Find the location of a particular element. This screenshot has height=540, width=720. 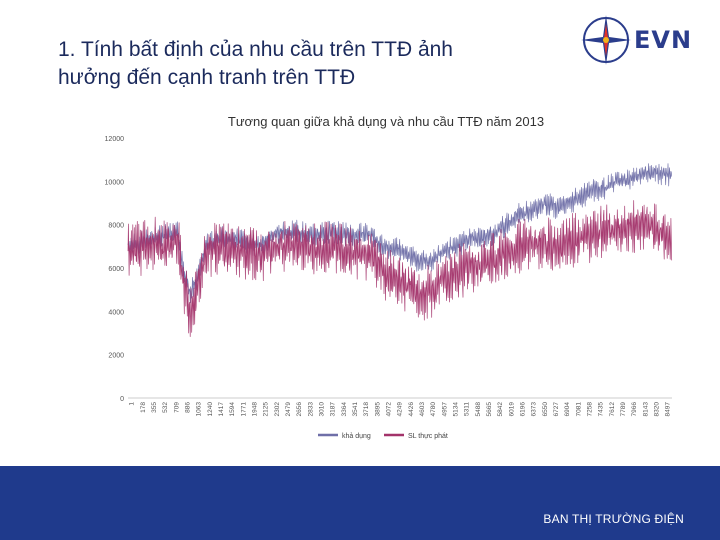

x-tick-label: 7435 is located at coordinates (601, 409).